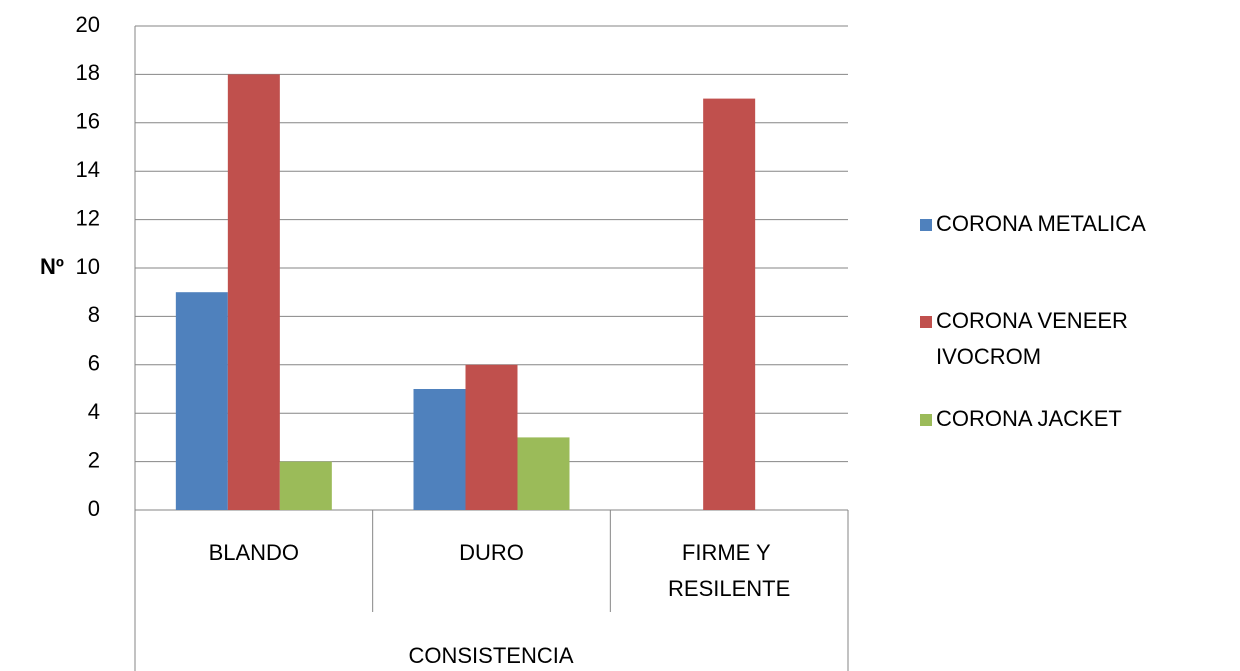 This screenshot has height=671, width=1240. I want to click on legend-label: CORONA METALICA, so click(1041, 223).